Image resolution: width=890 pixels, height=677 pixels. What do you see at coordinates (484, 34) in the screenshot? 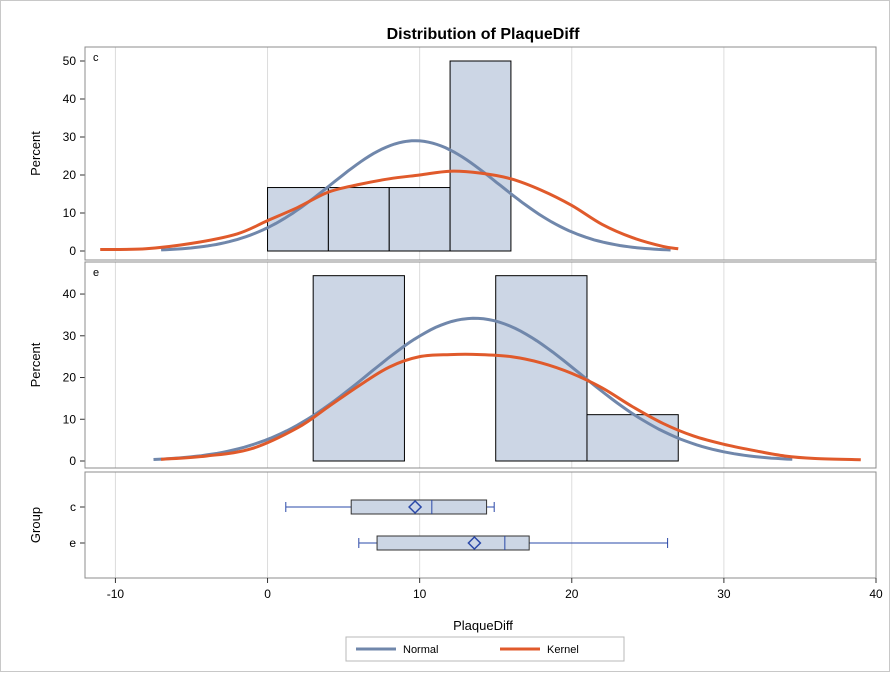
I see `chart-title: Distribution of PlaqueDiff` at bounding box center [484, 34].